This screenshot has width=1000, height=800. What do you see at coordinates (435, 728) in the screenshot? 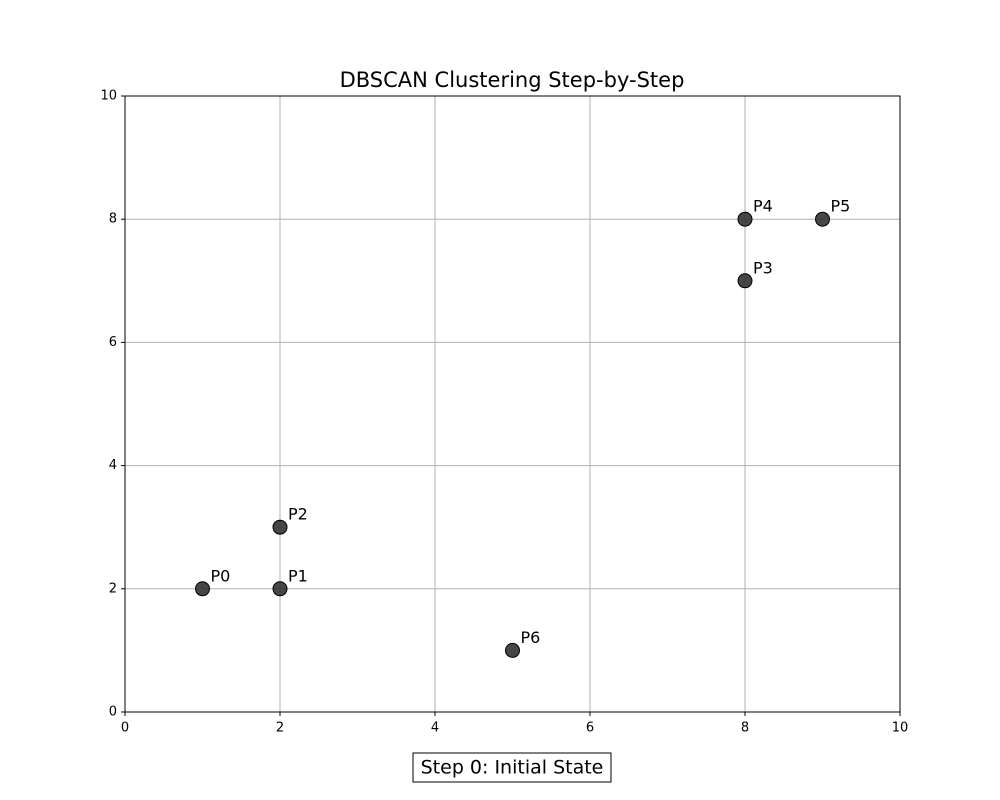
I see `x-tick-label: 4` at bounding box center [435, 728].